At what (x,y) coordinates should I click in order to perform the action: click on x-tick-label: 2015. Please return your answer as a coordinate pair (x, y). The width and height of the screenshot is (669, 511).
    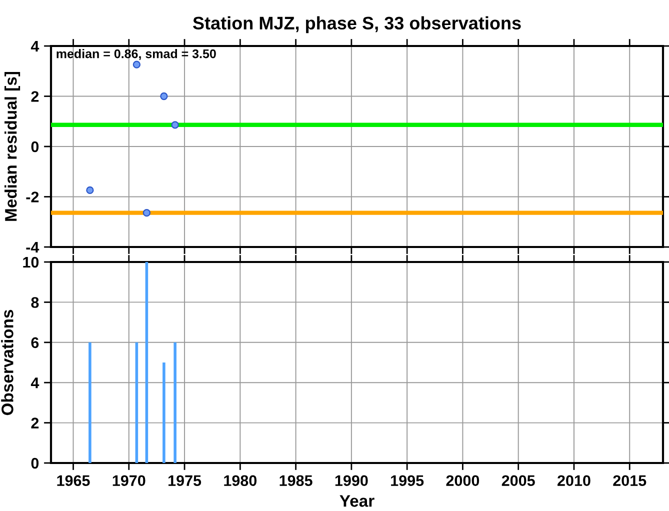
    Looking at the image, I should click on (629, 480).